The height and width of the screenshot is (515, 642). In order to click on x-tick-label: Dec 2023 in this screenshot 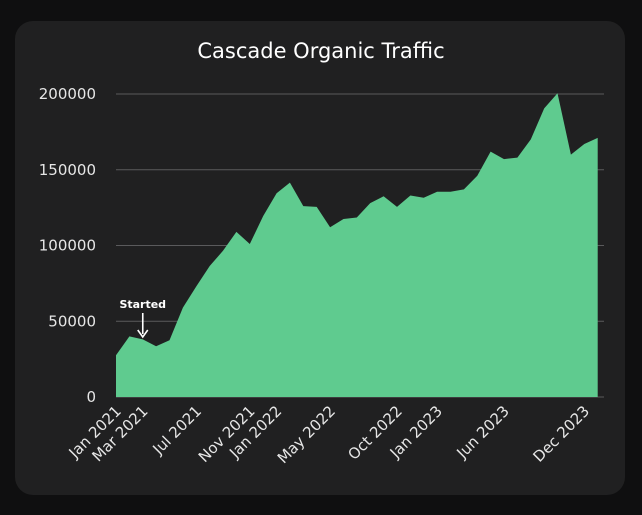, I will do `click(562, 434)`.